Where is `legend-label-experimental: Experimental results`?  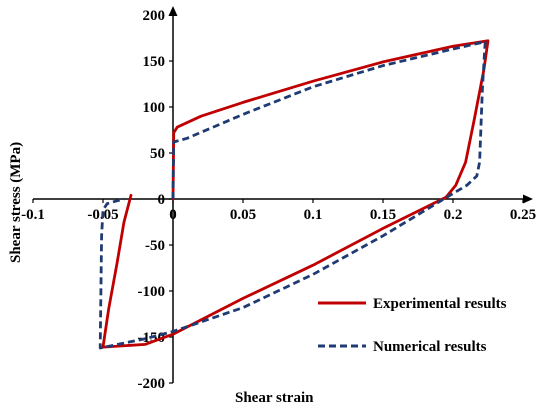
legend-label-experimental: Experimental results is located at coordinates (440, 304).